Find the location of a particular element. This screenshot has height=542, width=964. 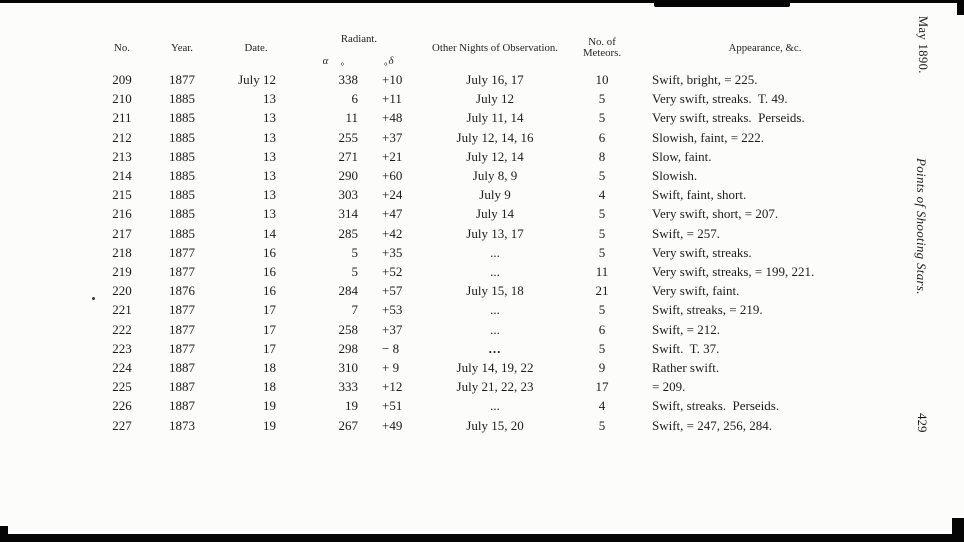

scan-edge-top-artifact is located at coordinates (722, 3).